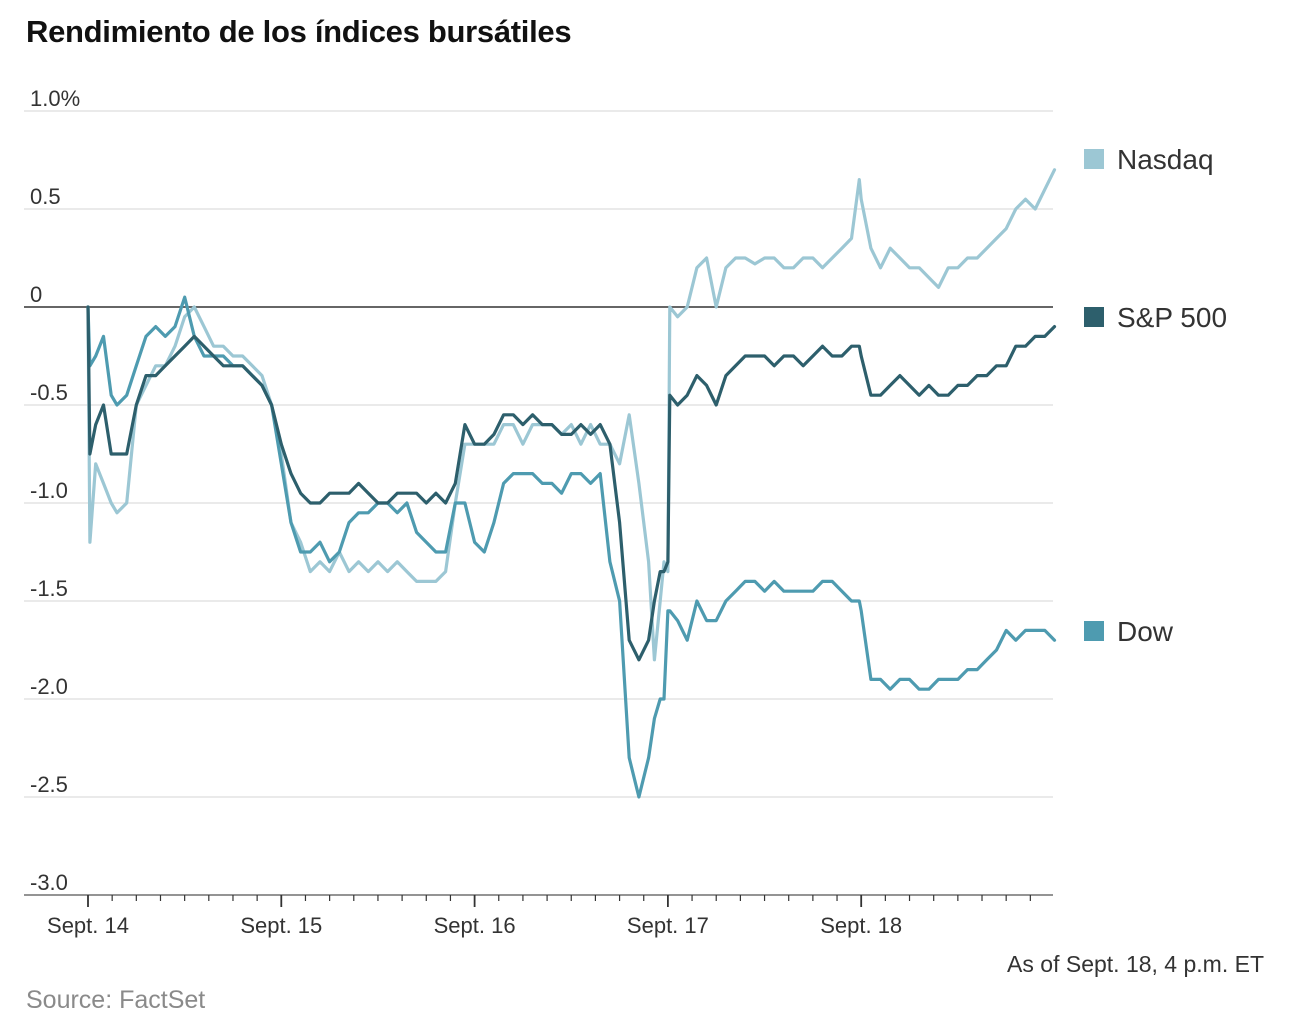 The image size is (1298, 1030). I want to click on x-tick-label: Sept. 15, so click(281, 925).